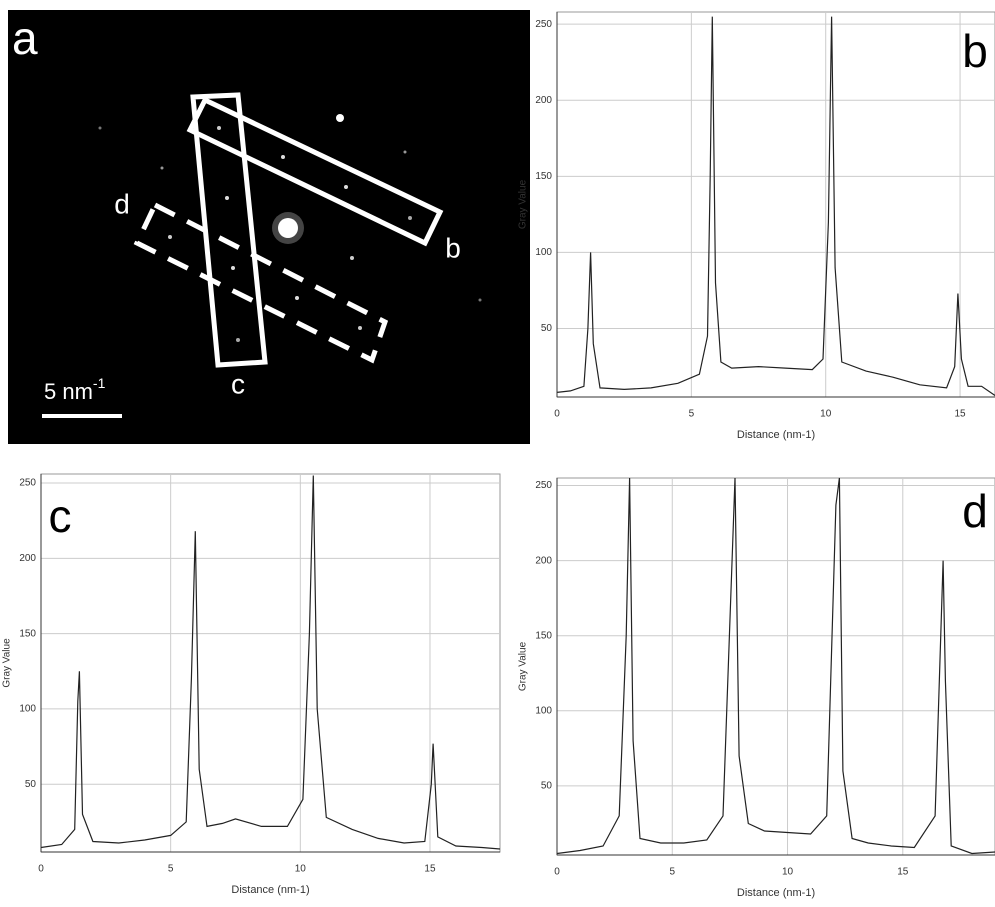  I want to click on scale-bar-label: 5 nm-1, so click(75, 389).